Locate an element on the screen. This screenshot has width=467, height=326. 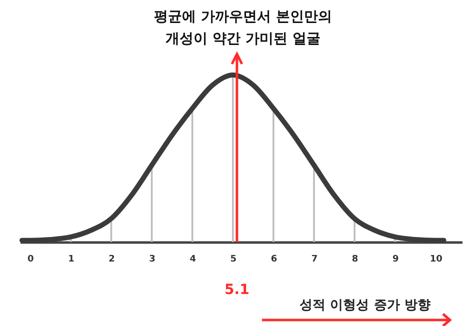
x-tick-label: 5 is located at coordinates (233, 259).